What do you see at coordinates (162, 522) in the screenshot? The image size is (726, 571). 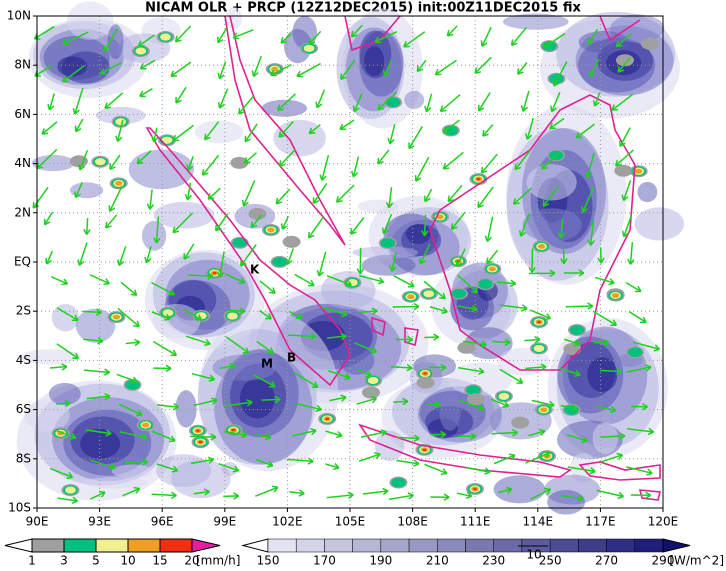 I see `lon-label: 96E` at bounding box center [162, 522].